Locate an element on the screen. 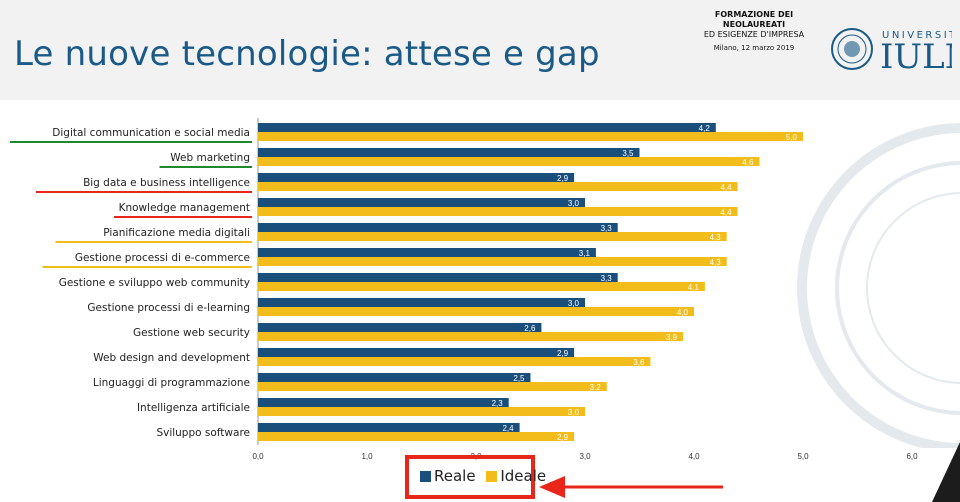 The height and width of the screenshot is (502, 960). legend-highlight-box is located at coordinates (470, 477).